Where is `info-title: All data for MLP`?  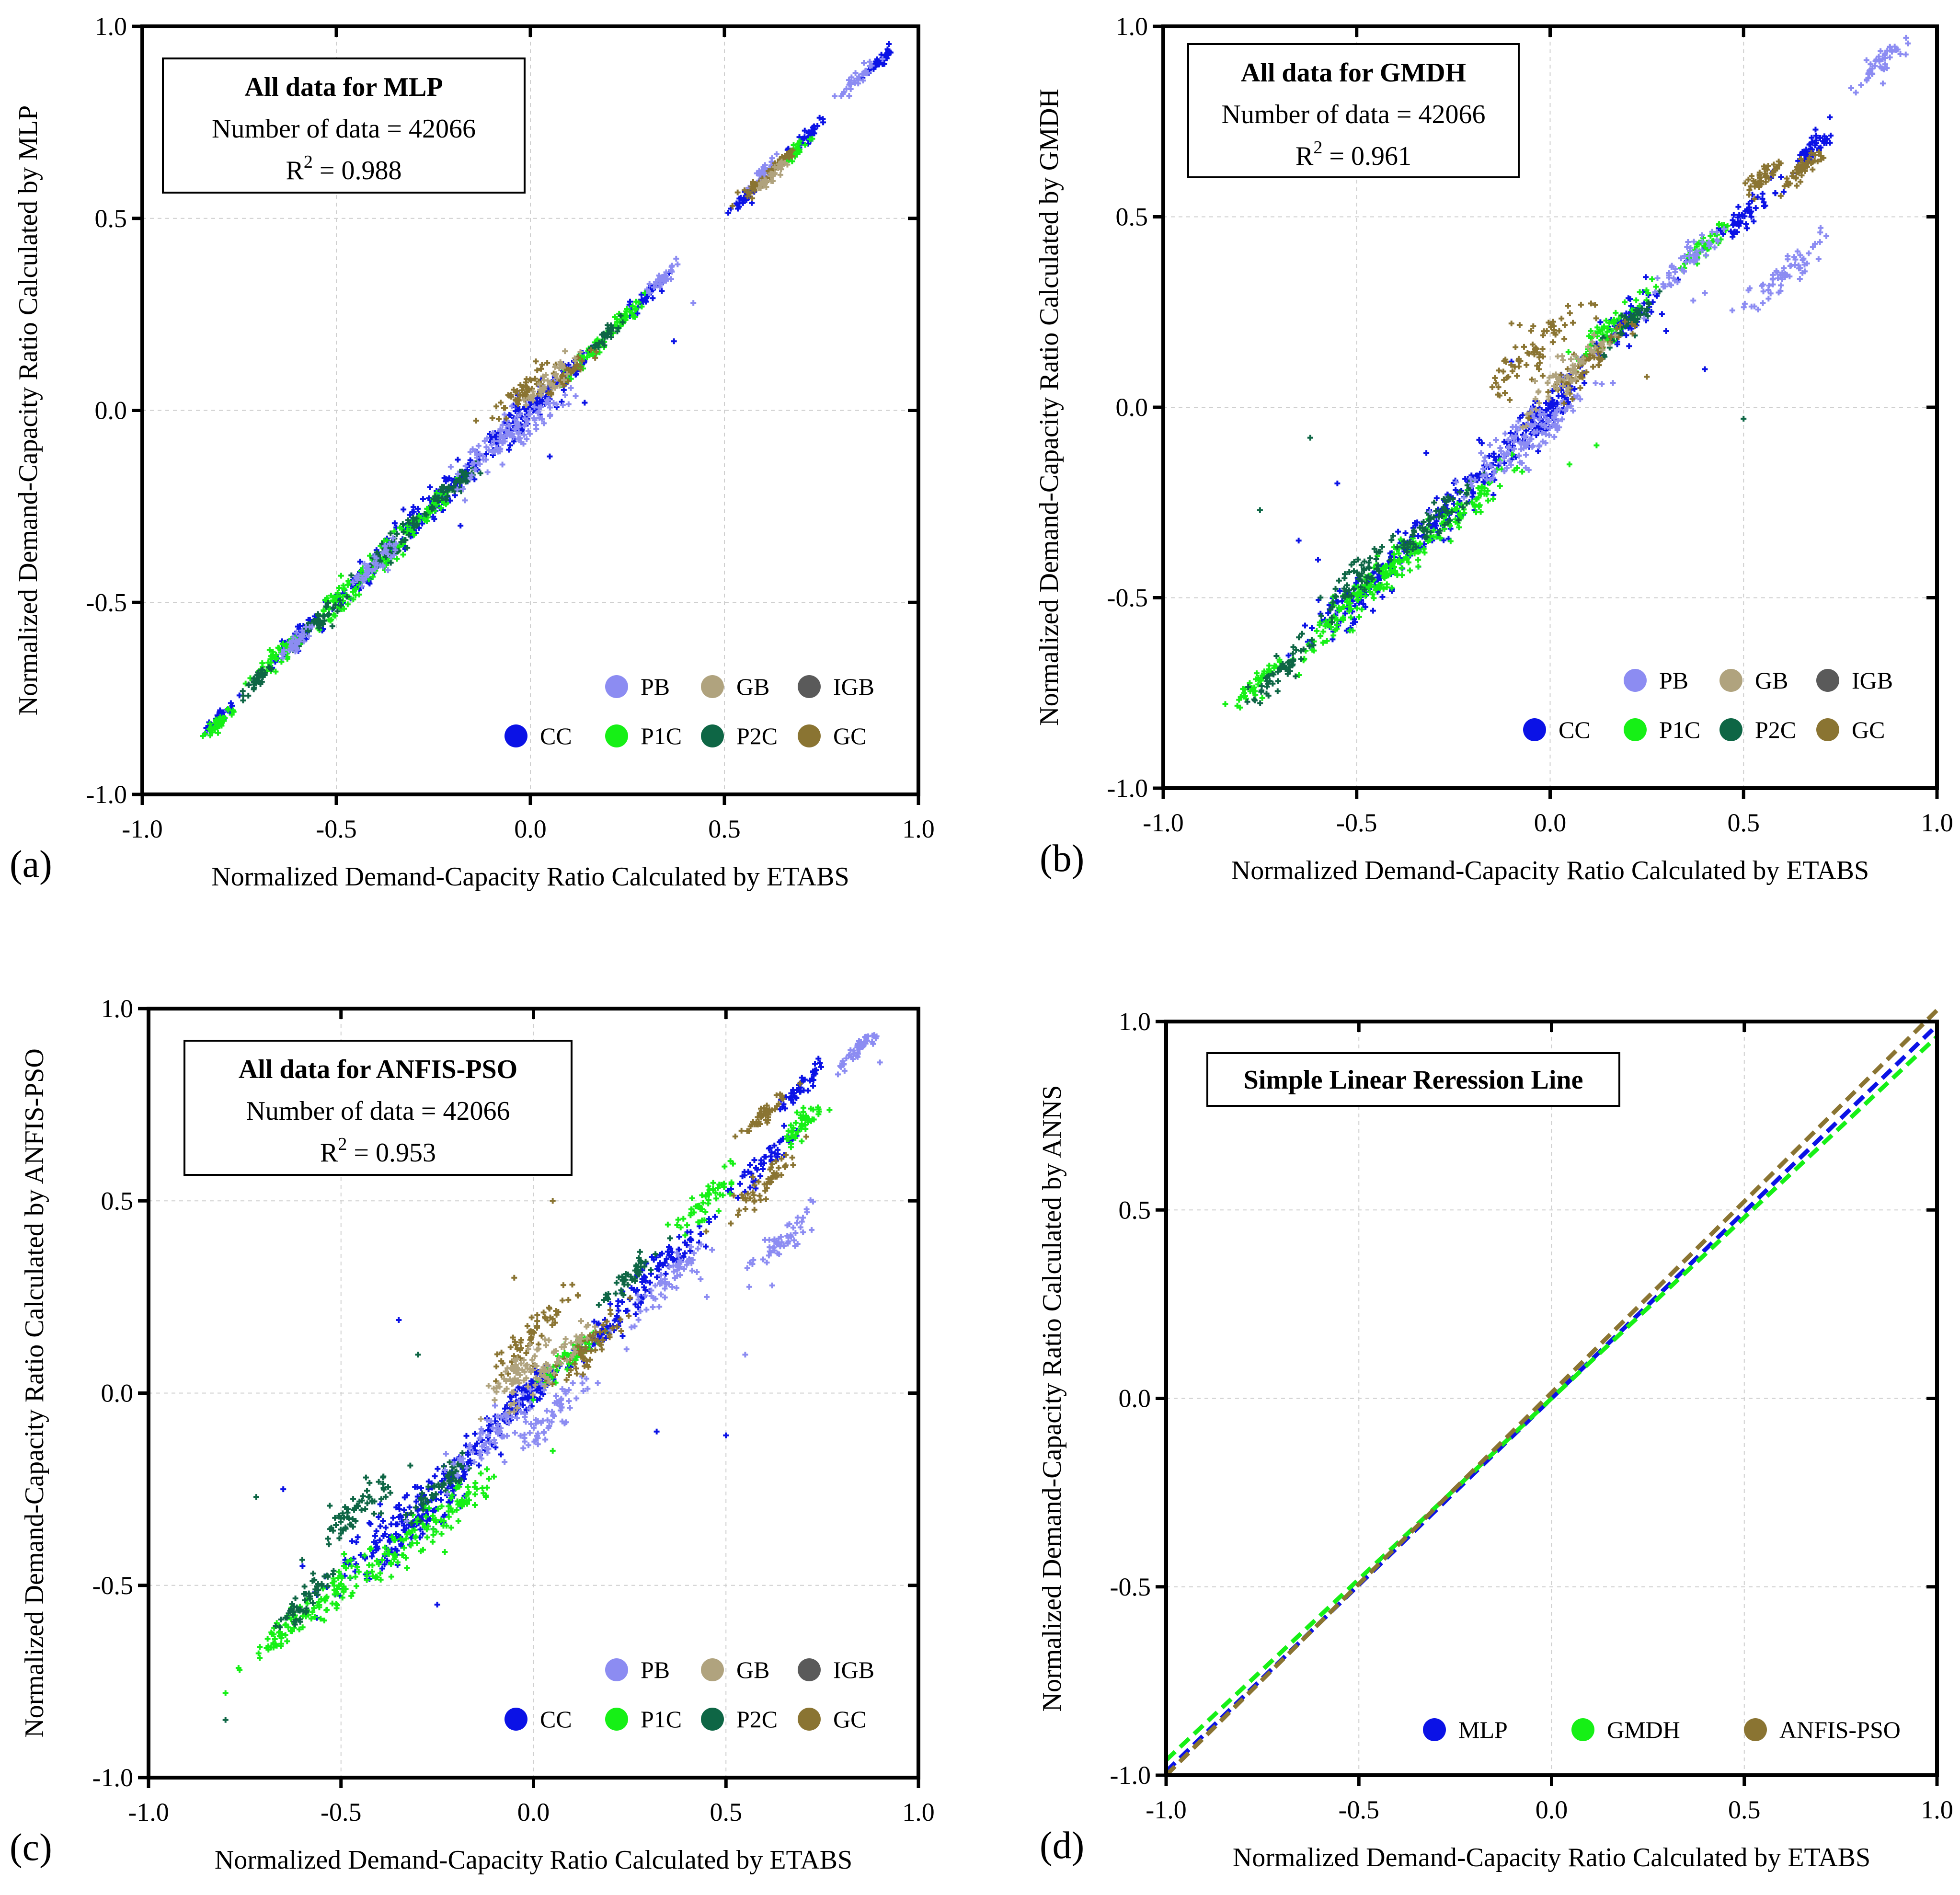 info-title: All data for MLP is located at coordinates (343, 87).